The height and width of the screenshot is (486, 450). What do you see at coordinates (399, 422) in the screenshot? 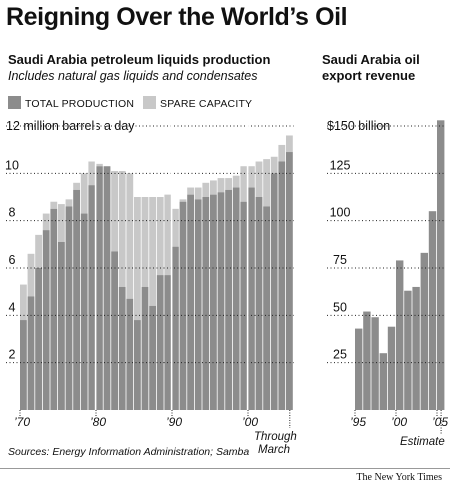
I see `revenue-x-tick-label: ’00` at bounding box center [399, 422].